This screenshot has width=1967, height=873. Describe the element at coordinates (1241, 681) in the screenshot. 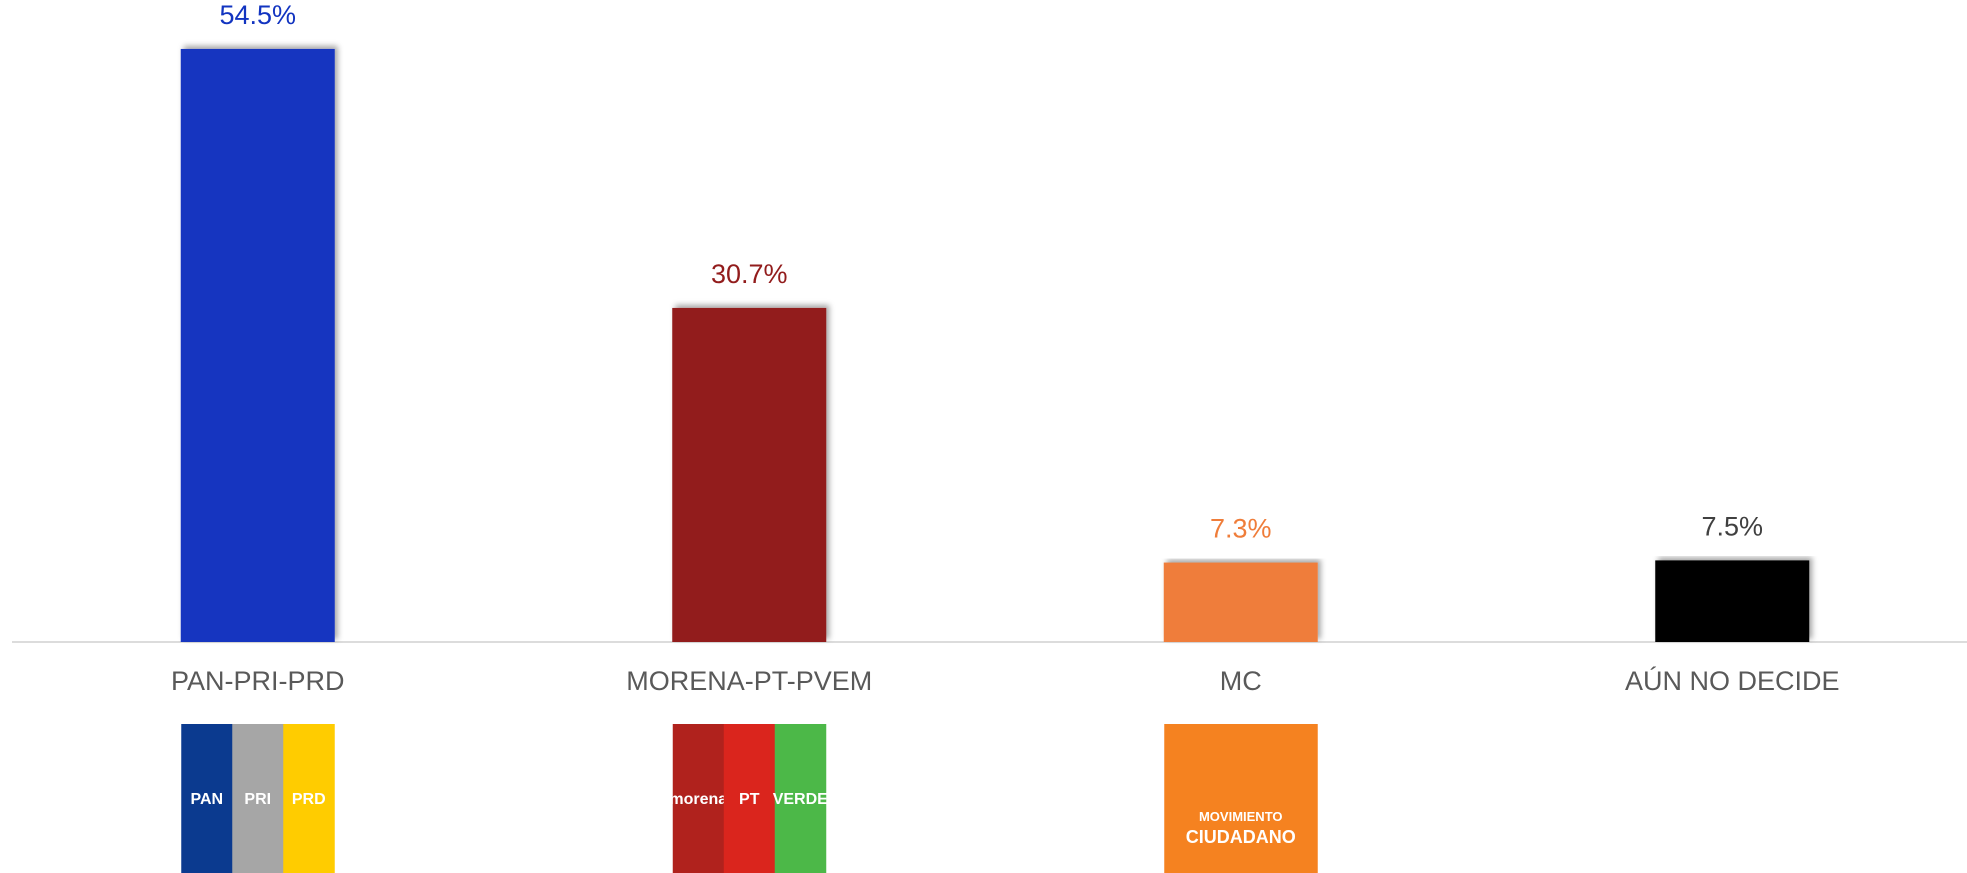

I see `x-tick-label: MC` at that location.